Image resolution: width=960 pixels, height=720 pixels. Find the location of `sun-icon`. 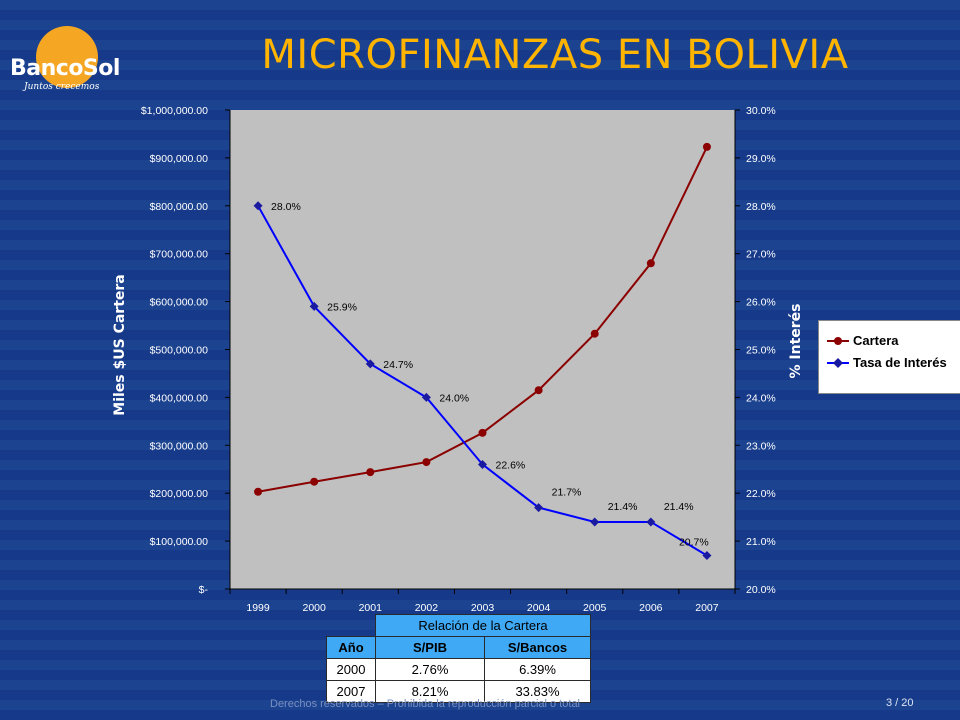

sun-icon is located at coordinates (67, 57).